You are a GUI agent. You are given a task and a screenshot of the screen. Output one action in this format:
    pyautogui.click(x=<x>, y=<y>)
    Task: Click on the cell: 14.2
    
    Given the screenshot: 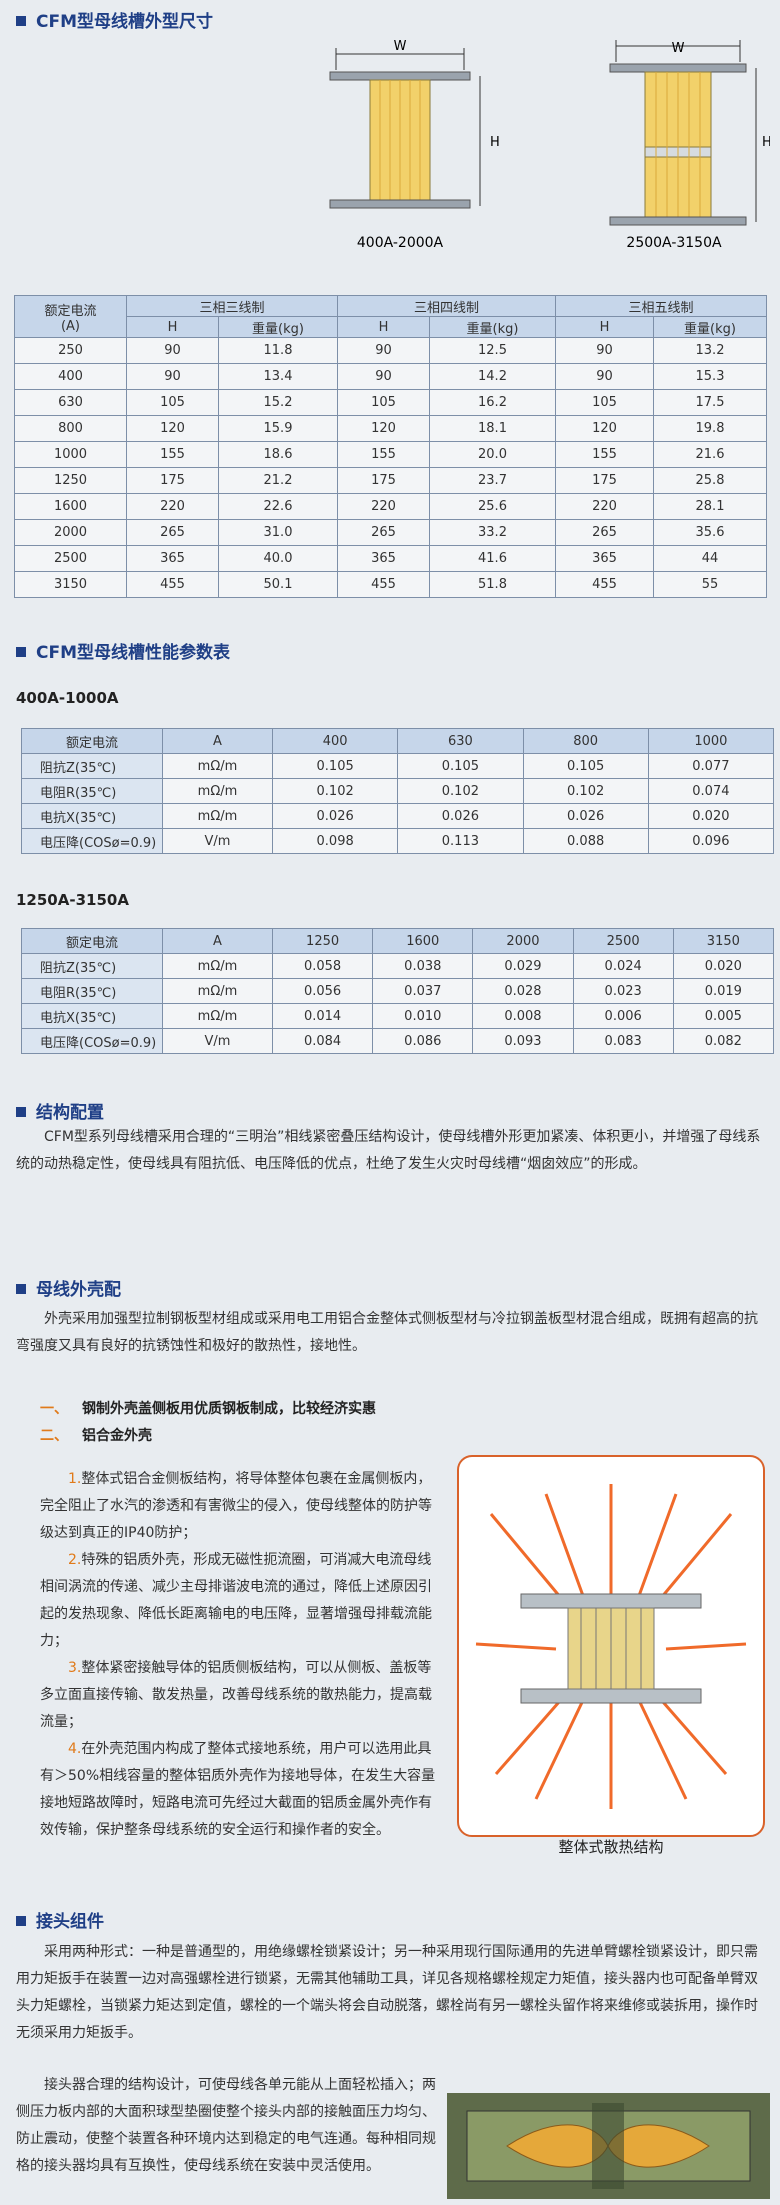 What is the action you would take?
    pyautogui.click(x=492, y=376)
    